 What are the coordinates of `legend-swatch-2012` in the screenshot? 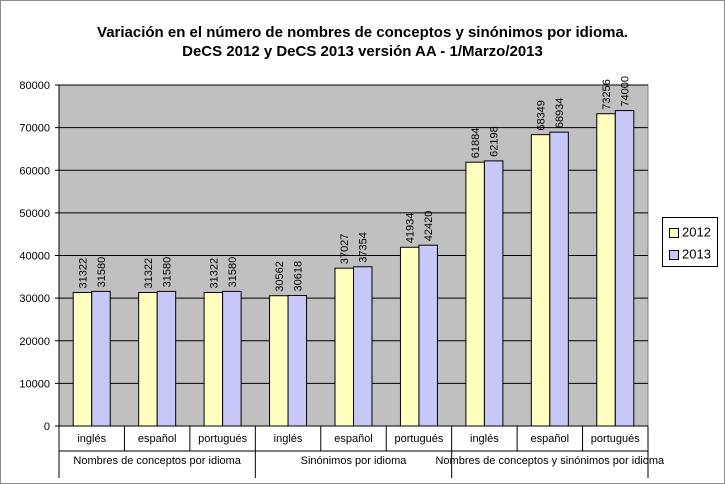 It's located at (674, 232).